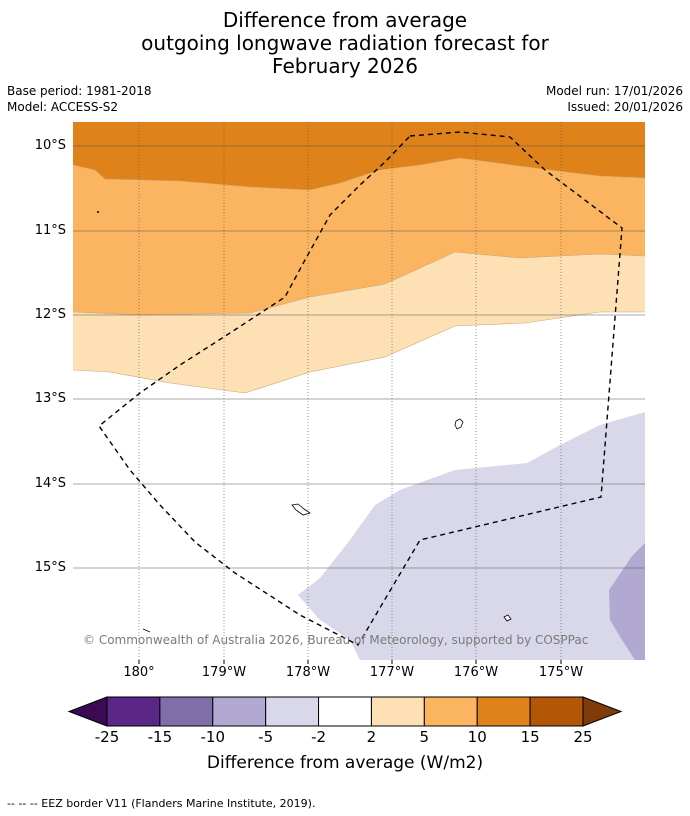 This screenshot has width=690, height=816. I want to click on model-name: Model: ACCESS-S2, so click(63, 107).